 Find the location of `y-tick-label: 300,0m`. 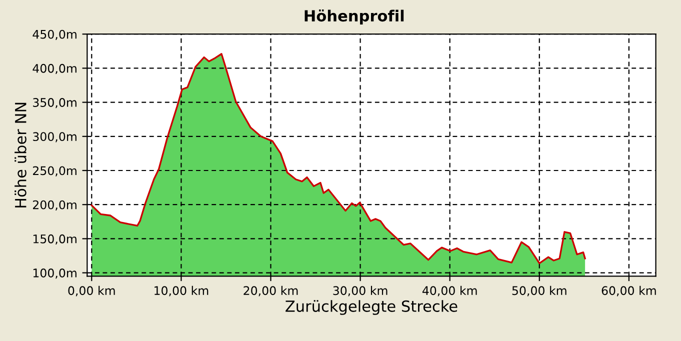

y-tick-label: 300,0m is located at coordinates (54, 137).